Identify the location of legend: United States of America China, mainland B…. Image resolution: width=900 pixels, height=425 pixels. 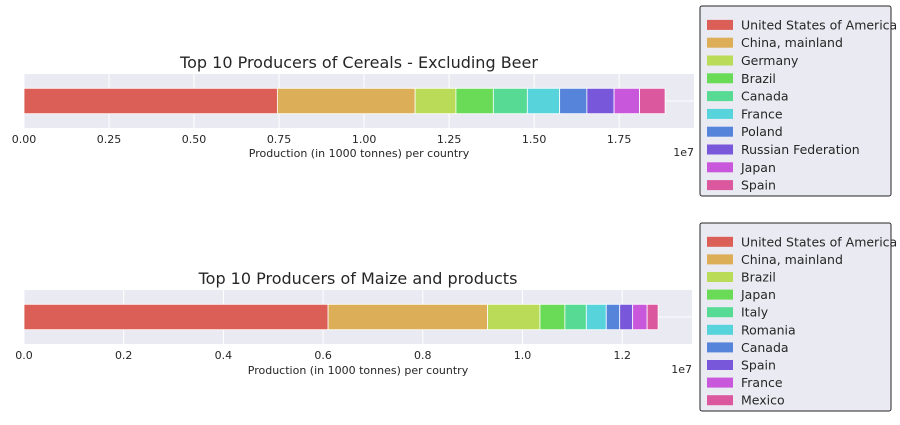
(798, 317).